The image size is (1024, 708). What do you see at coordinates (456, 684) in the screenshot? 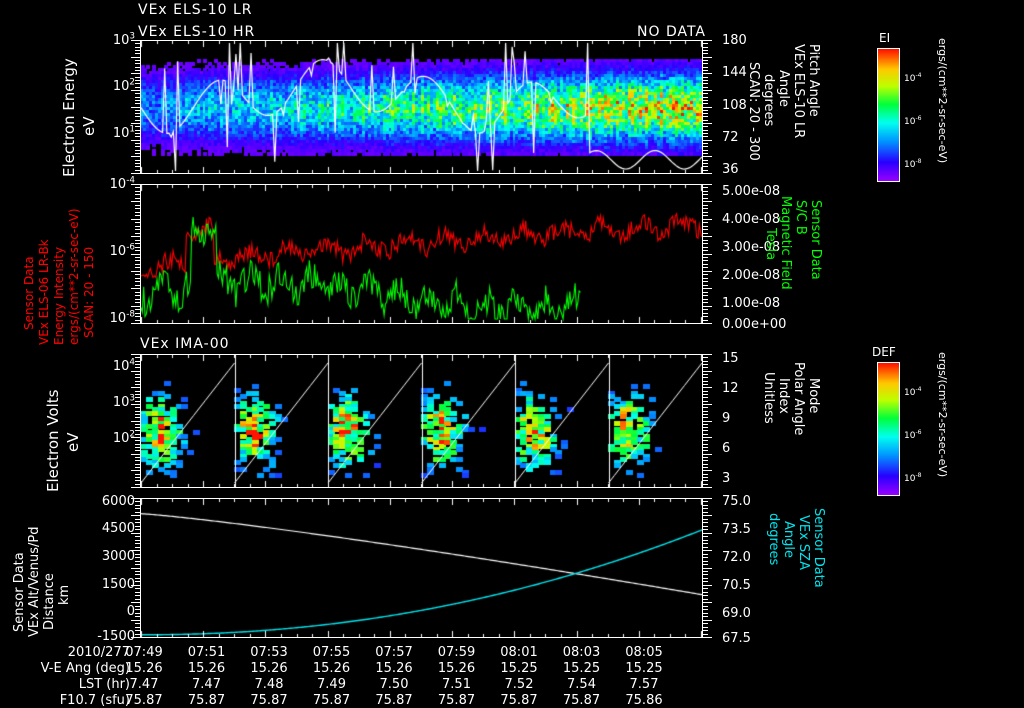
I see `table-cell-lst-5: 7.51` at bounding box center [456, 684].